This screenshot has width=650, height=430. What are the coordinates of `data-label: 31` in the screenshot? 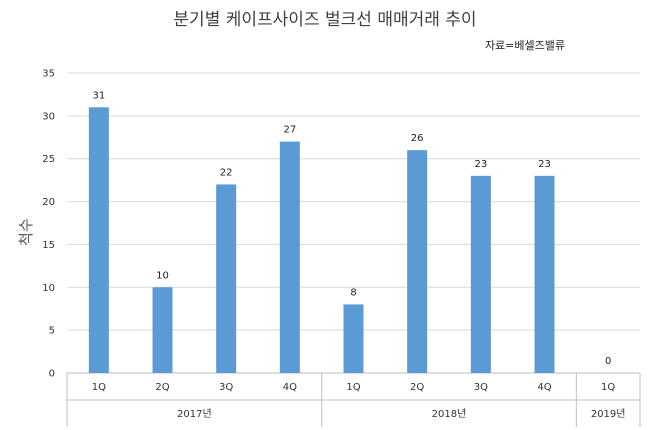 It's located at (98, 95).